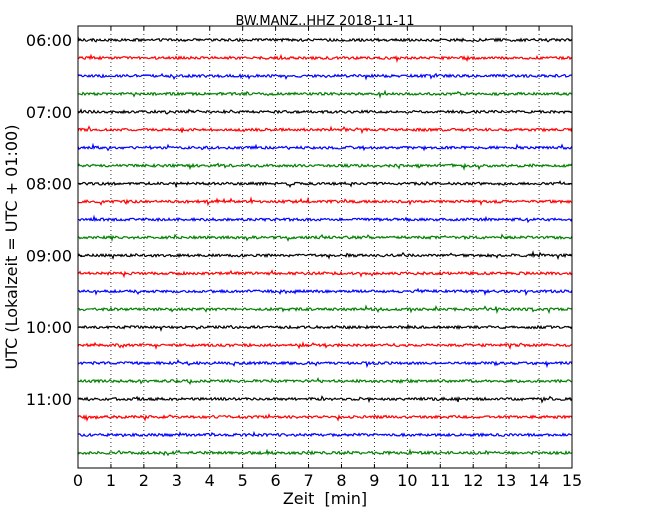 The width and height of the screenshot is (650, 520). What do you see at coordinates (374, 480) in the screenshot?
I see `x-tick-label: 9` at bounding box center [374, 480].